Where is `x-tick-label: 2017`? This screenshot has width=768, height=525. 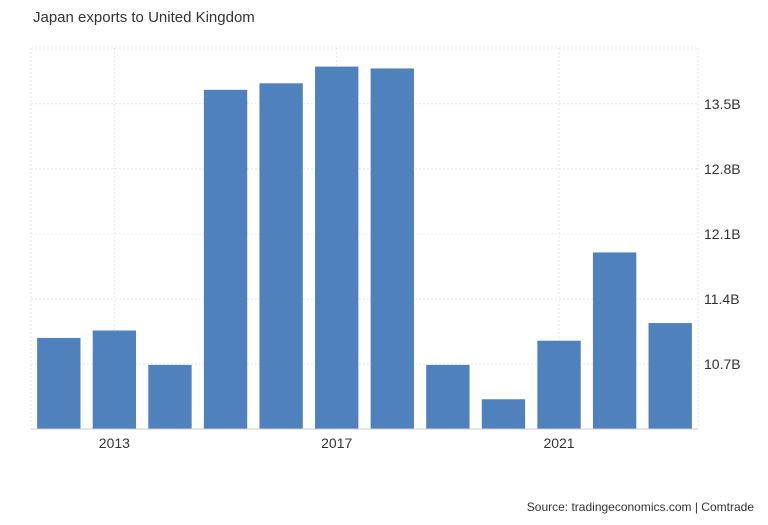
x-tick-label: 2017 is located at coordinates (336, 443).